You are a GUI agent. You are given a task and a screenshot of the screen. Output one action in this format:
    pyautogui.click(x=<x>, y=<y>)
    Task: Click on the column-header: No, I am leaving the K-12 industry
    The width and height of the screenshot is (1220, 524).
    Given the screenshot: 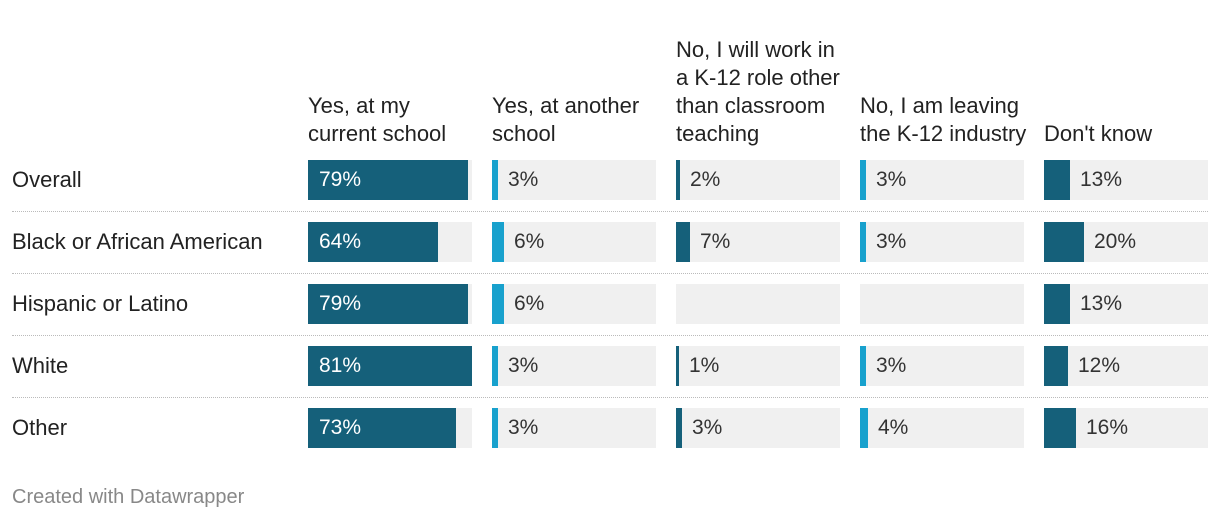 What is the action you would take?
    pyautogui.click(x=943, y=119)
    